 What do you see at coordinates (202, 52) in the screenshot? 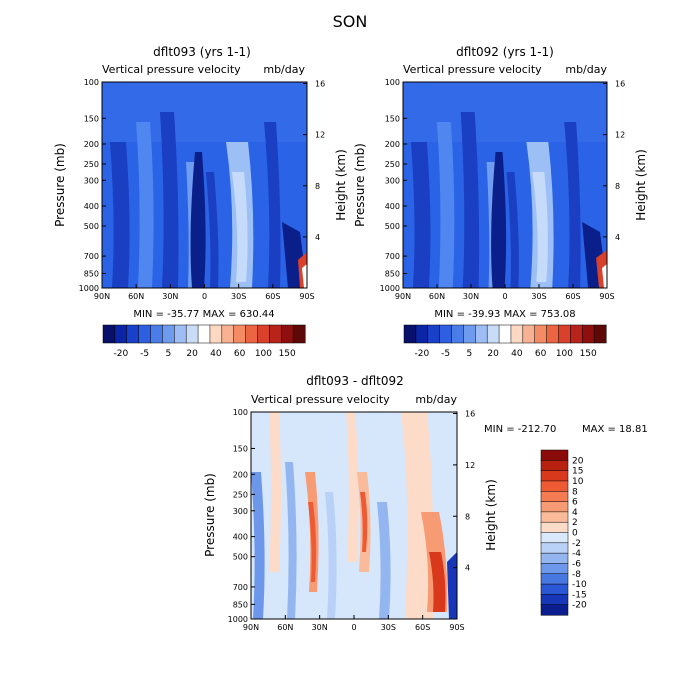
I see `panel-1-title: dflt093 (yrs 1-1)` at bounding box center [202, 52].